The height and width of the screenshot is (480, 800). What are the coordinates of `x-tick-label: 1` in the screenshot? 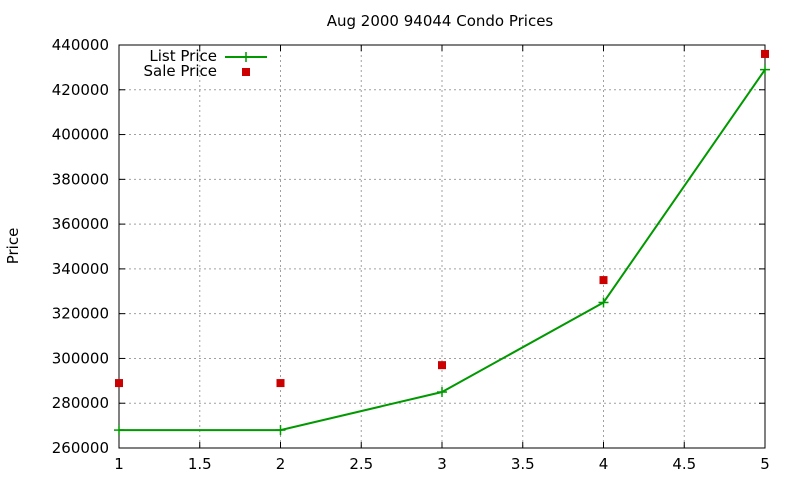 It's located at (119, 464).